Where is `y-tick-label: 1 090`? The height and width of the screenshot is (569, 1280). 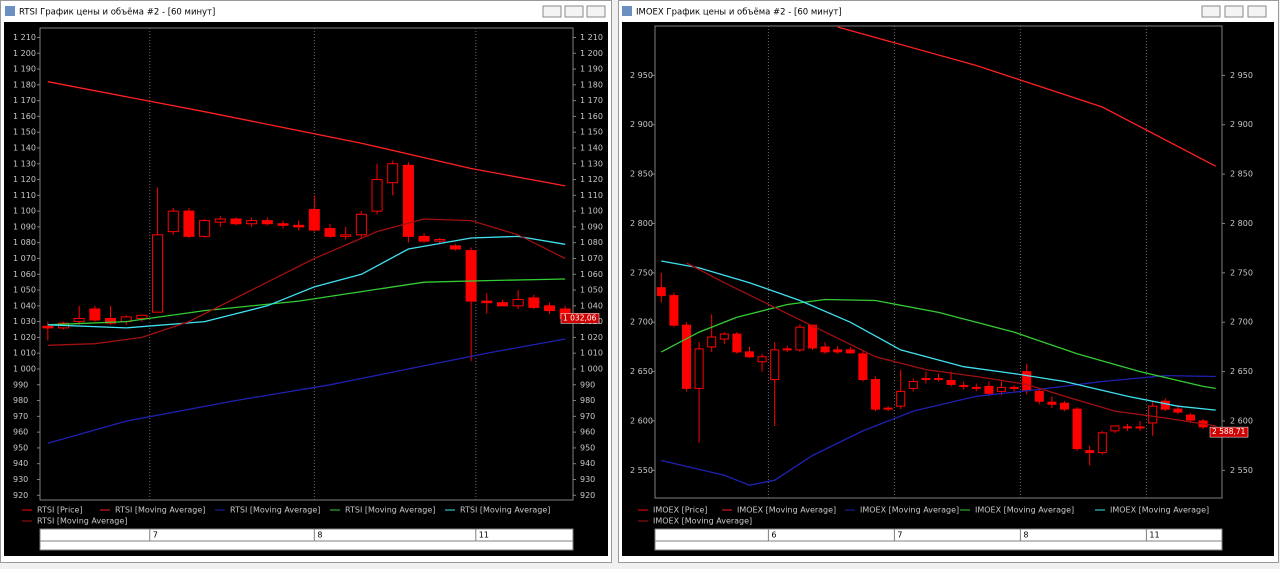
y-tick-label: 1 090 is located at coordinates (591, 226).